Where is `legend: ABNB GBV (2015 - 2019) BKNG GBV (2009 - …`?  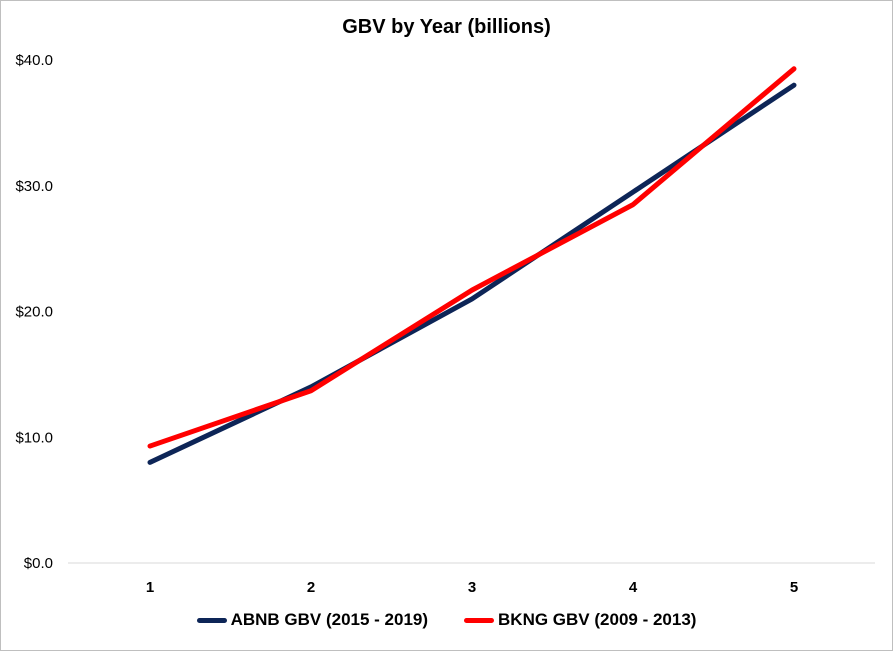
legend: ABNB GBV (2015 - 2019) BKNG GBV (2009 - … is located at coordinates (446, 620).